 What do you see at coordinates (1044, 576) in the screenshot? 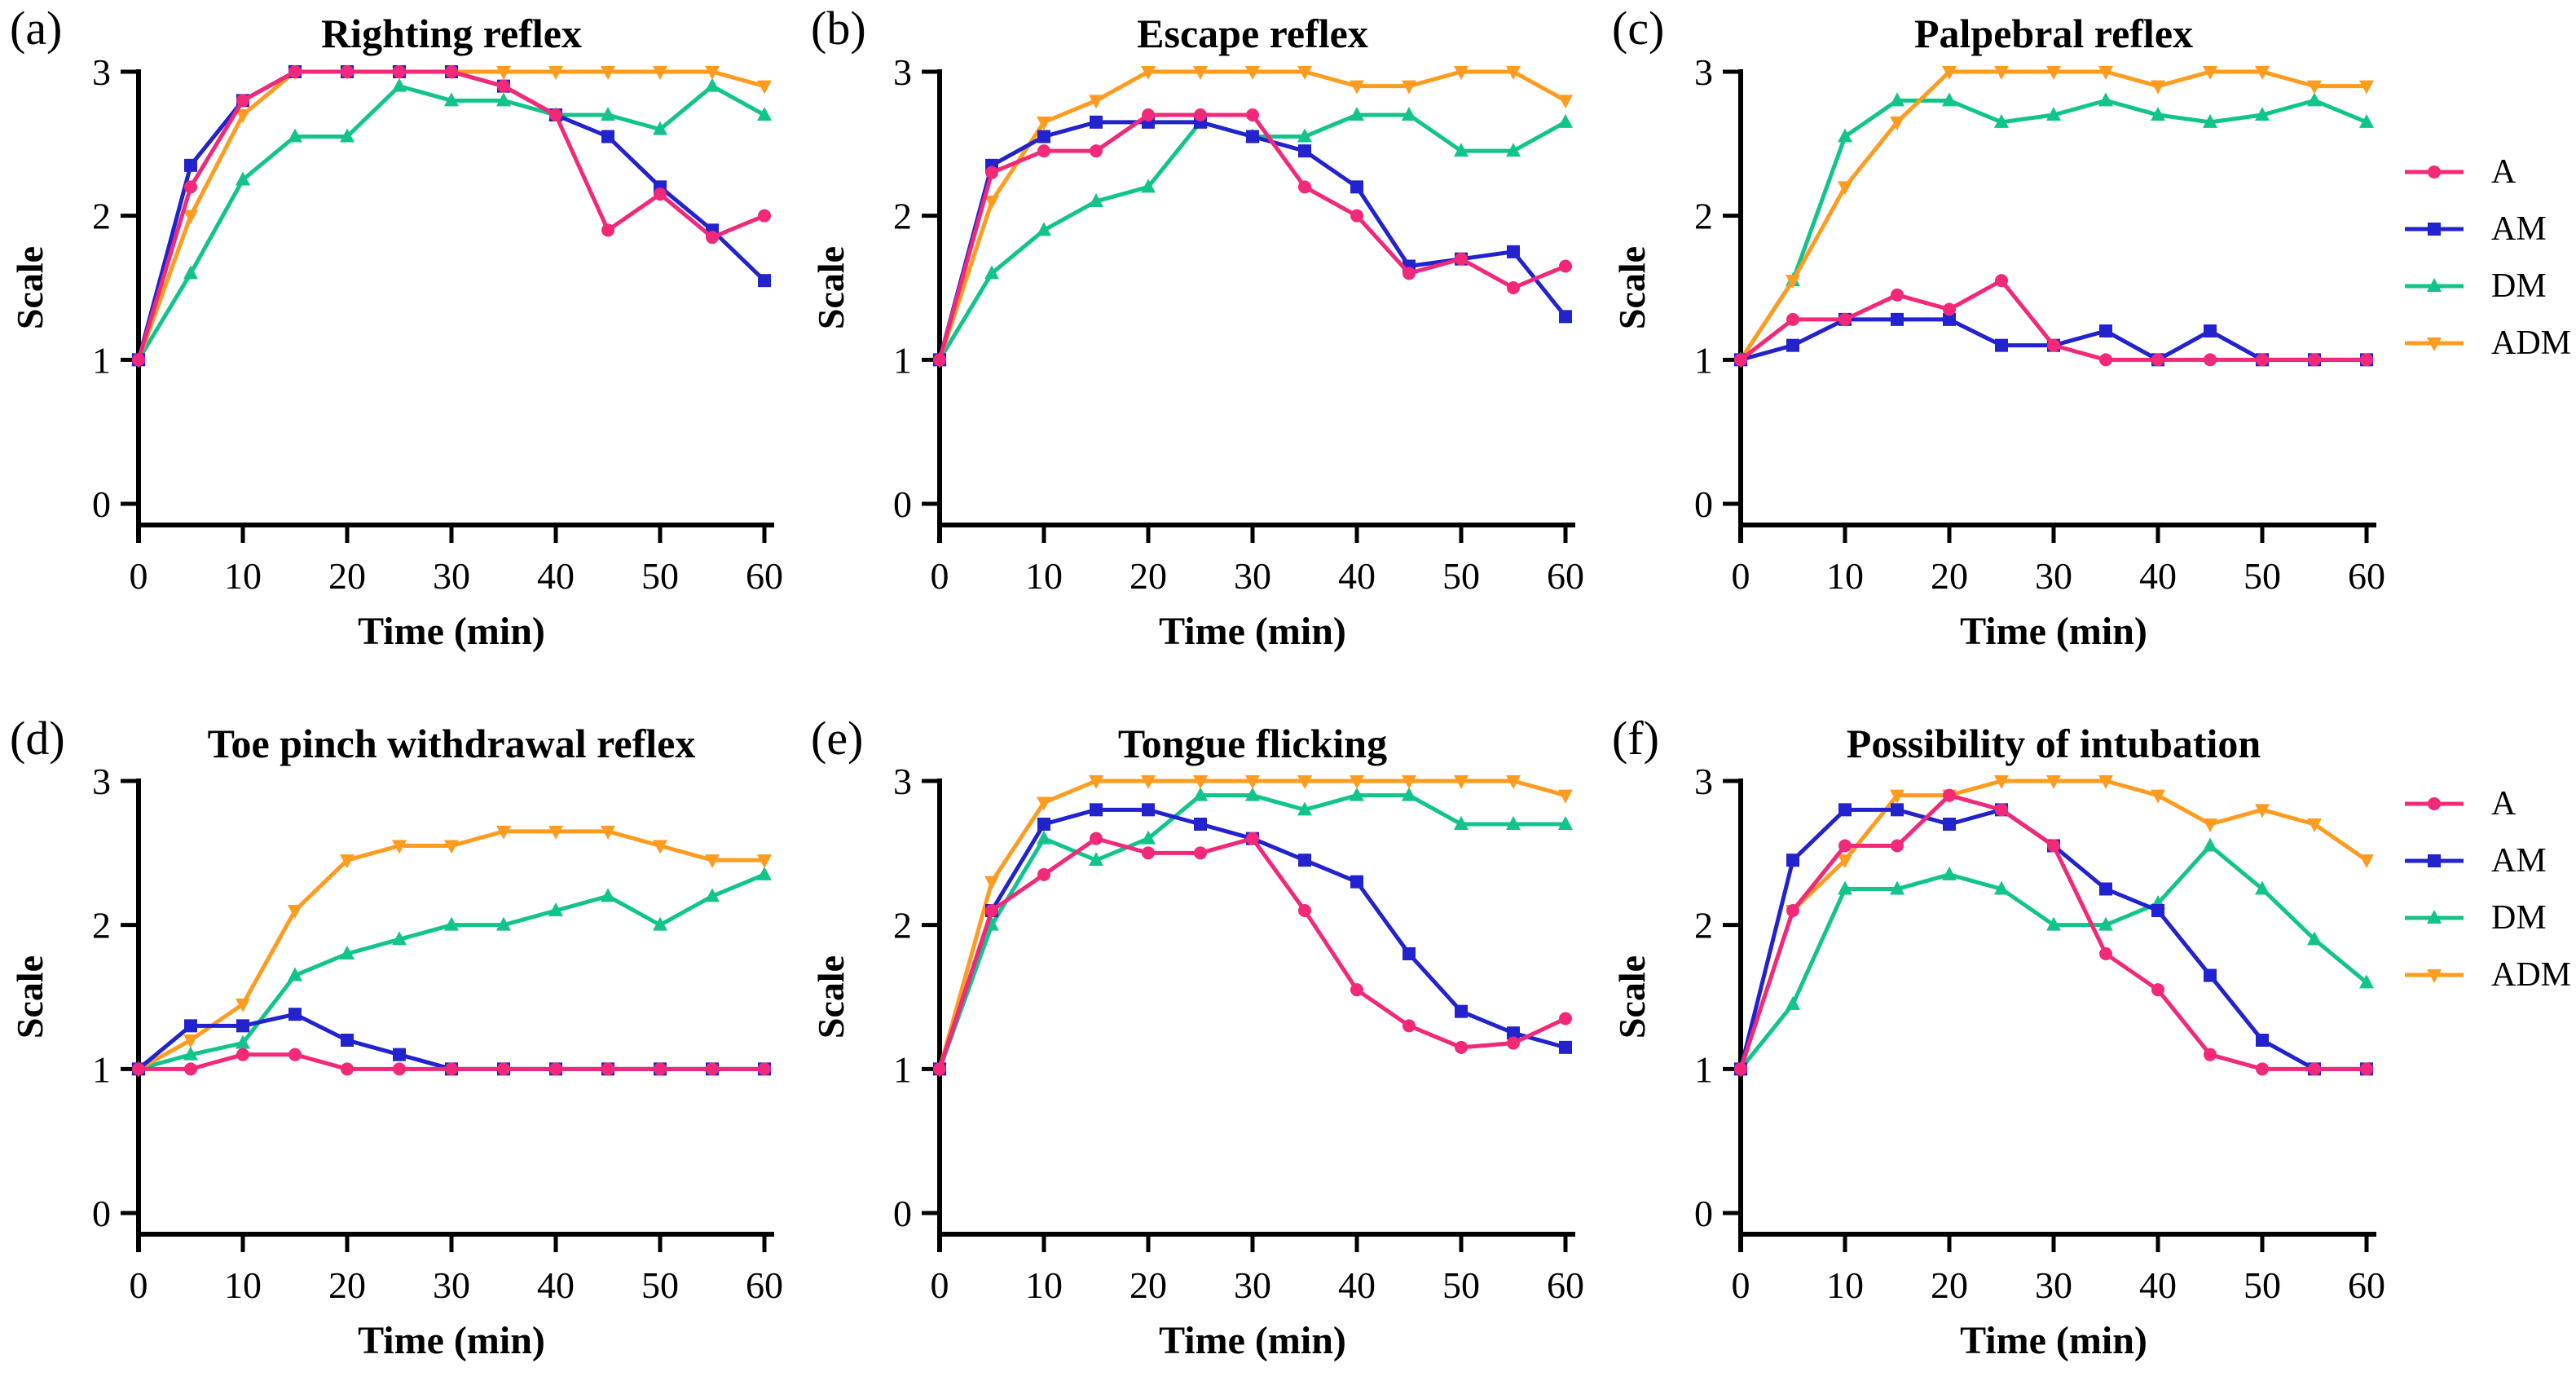
I see `x-tick-label: 10` at bounding box center [1044, 576].